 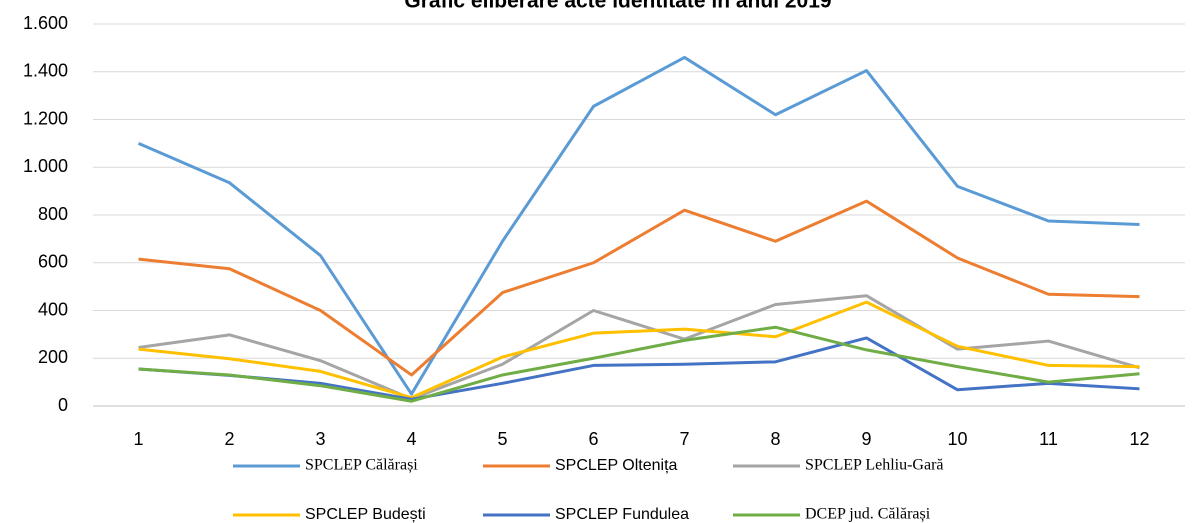 What do you see at coordinates (53, 357) in the screenshot?
I see `y-tick-label: 200` at bounding box center [53, 357].